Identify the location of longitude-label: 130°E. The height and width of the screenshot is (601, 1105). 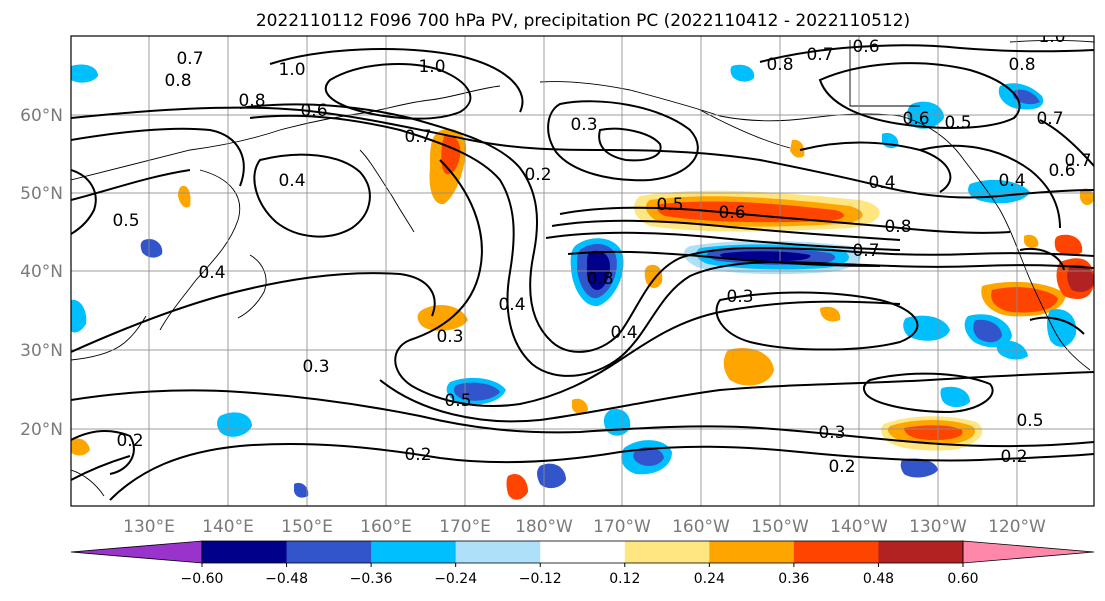
(149, 527).